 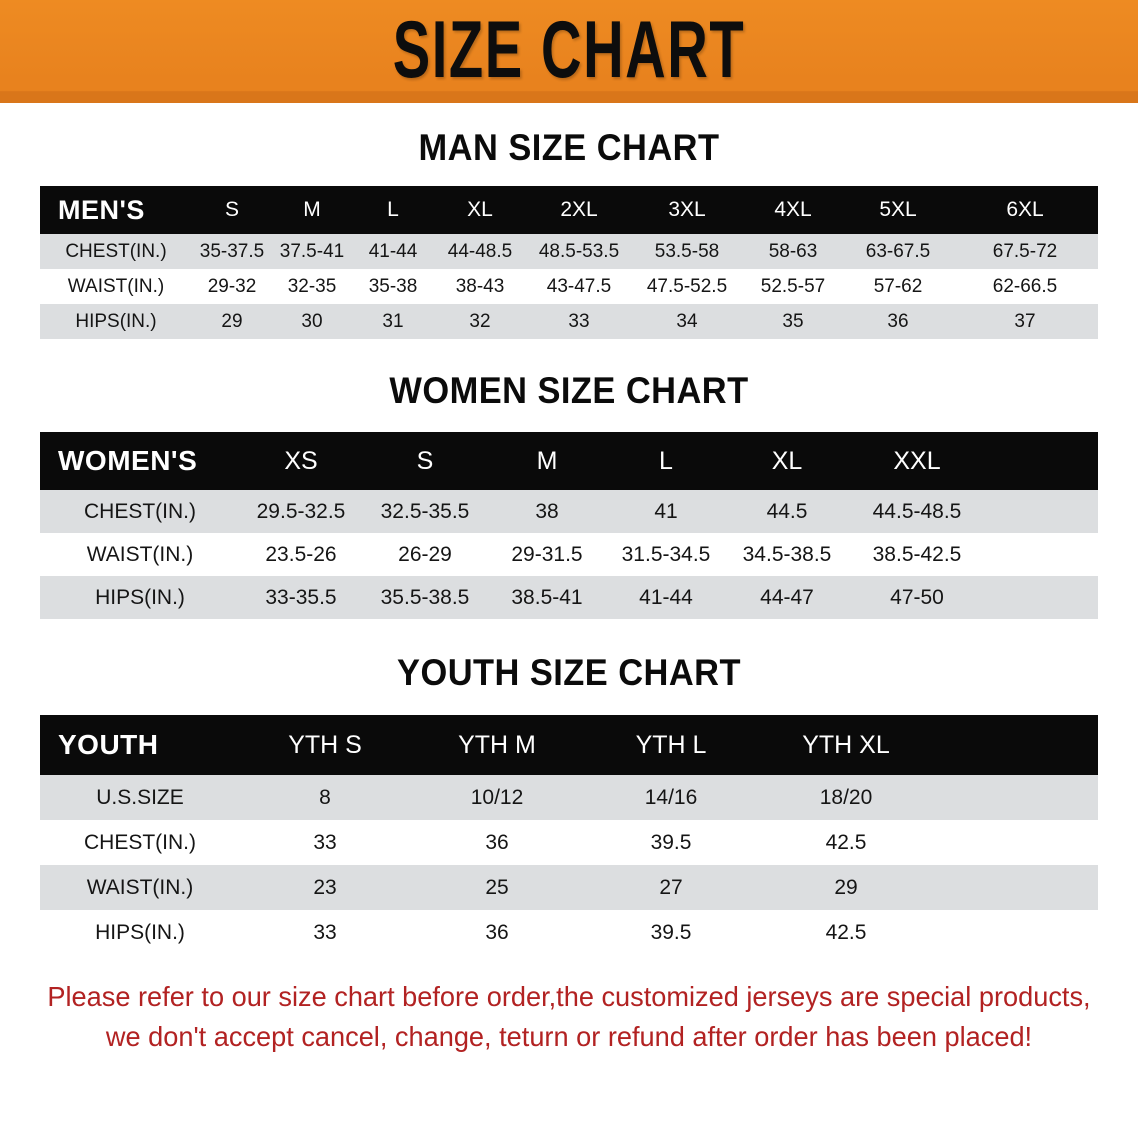 What do you see at coordinates (787, 597) in the screenshot?
I see `table-cell: 44-47` at bounding box center [787, 597].